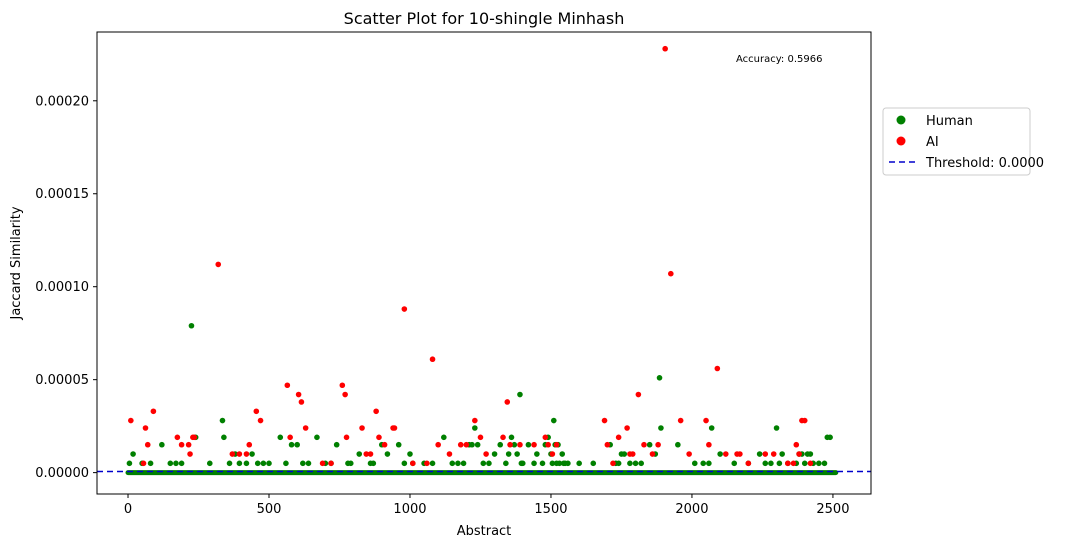  Describe the element at coordinates (956, 141) in the screenshot. I see `legend-box` at that location.